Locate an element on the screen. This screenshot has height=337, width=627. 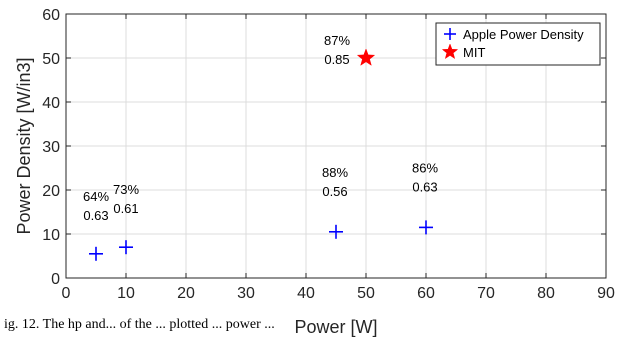
y-tick-label: 60 is located at coordinates (51, 15).